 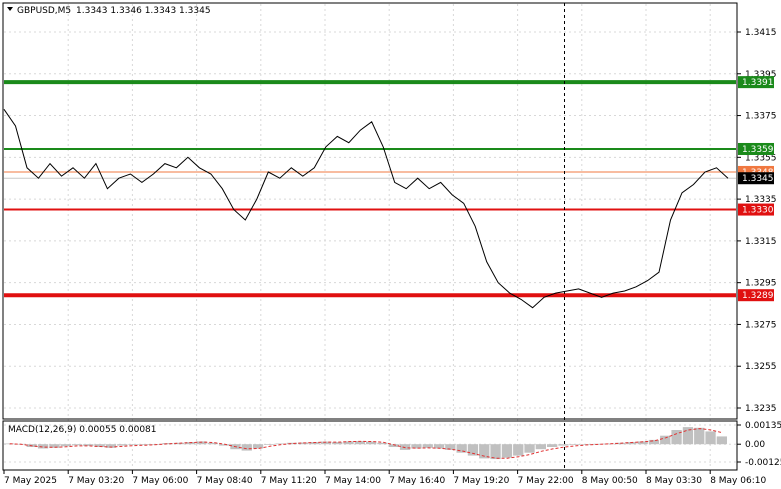 What do you see at coordinates (761, 409) in the screenshot?
I see `price-tick-label: 1.3235` at bounding box center [761, 409].